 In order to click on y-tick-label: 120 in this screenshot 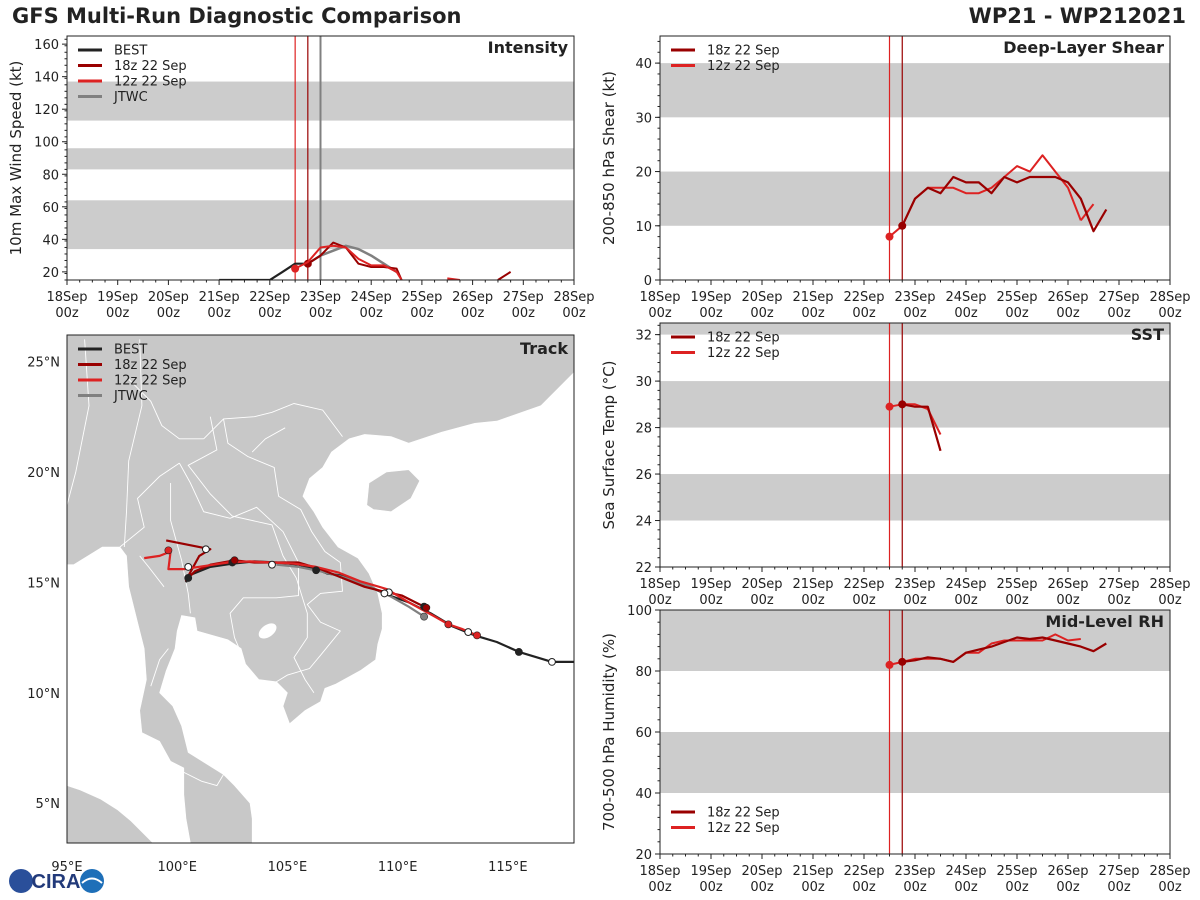, I will do `click(46, 110)`.